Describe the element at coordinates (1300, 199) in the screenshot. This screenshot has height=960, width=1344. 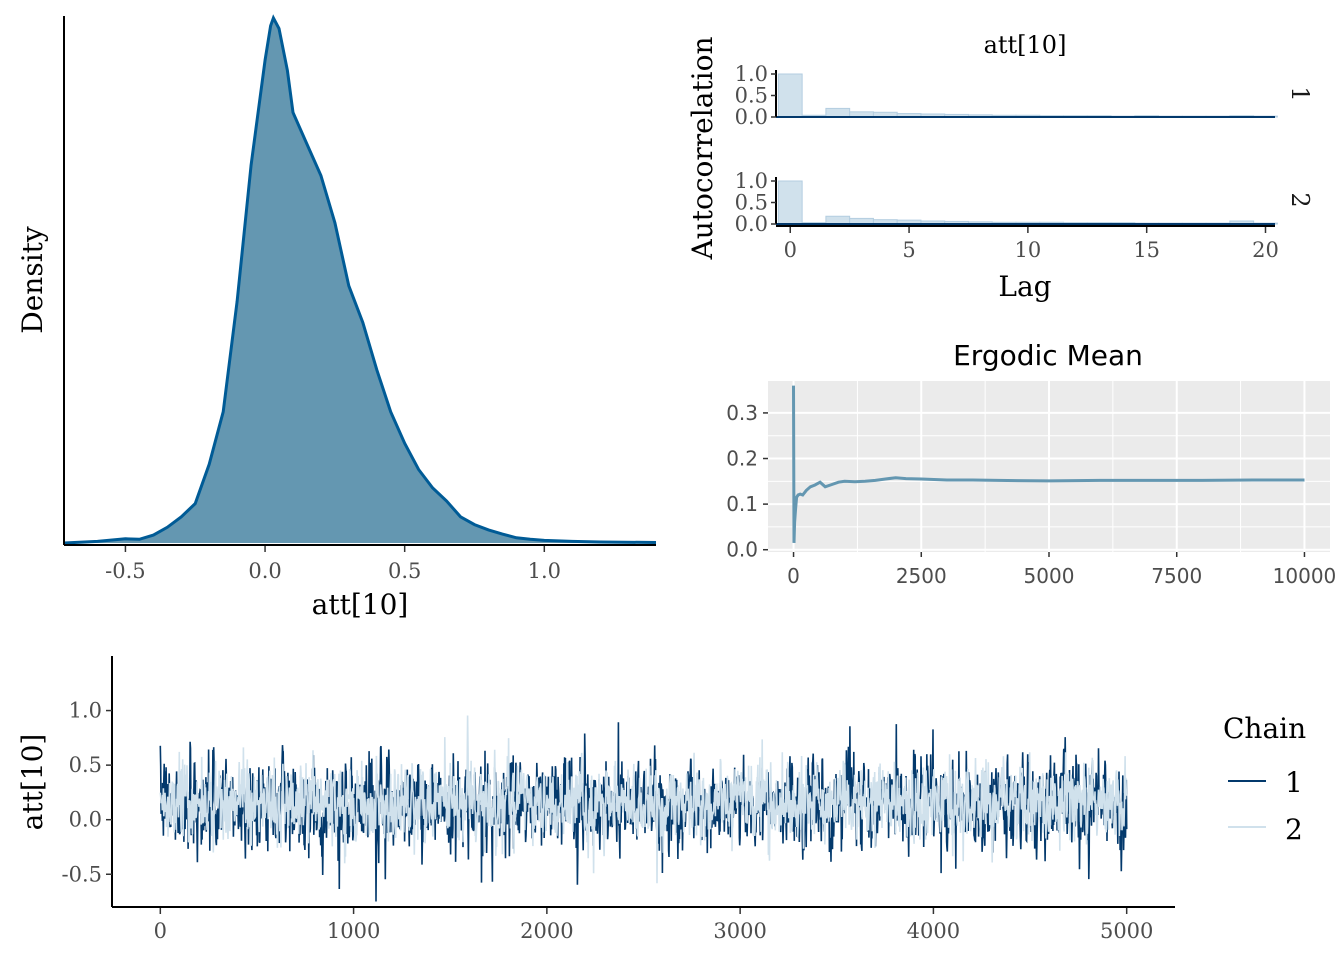
I see `acf-facet-label: 2` at that location.